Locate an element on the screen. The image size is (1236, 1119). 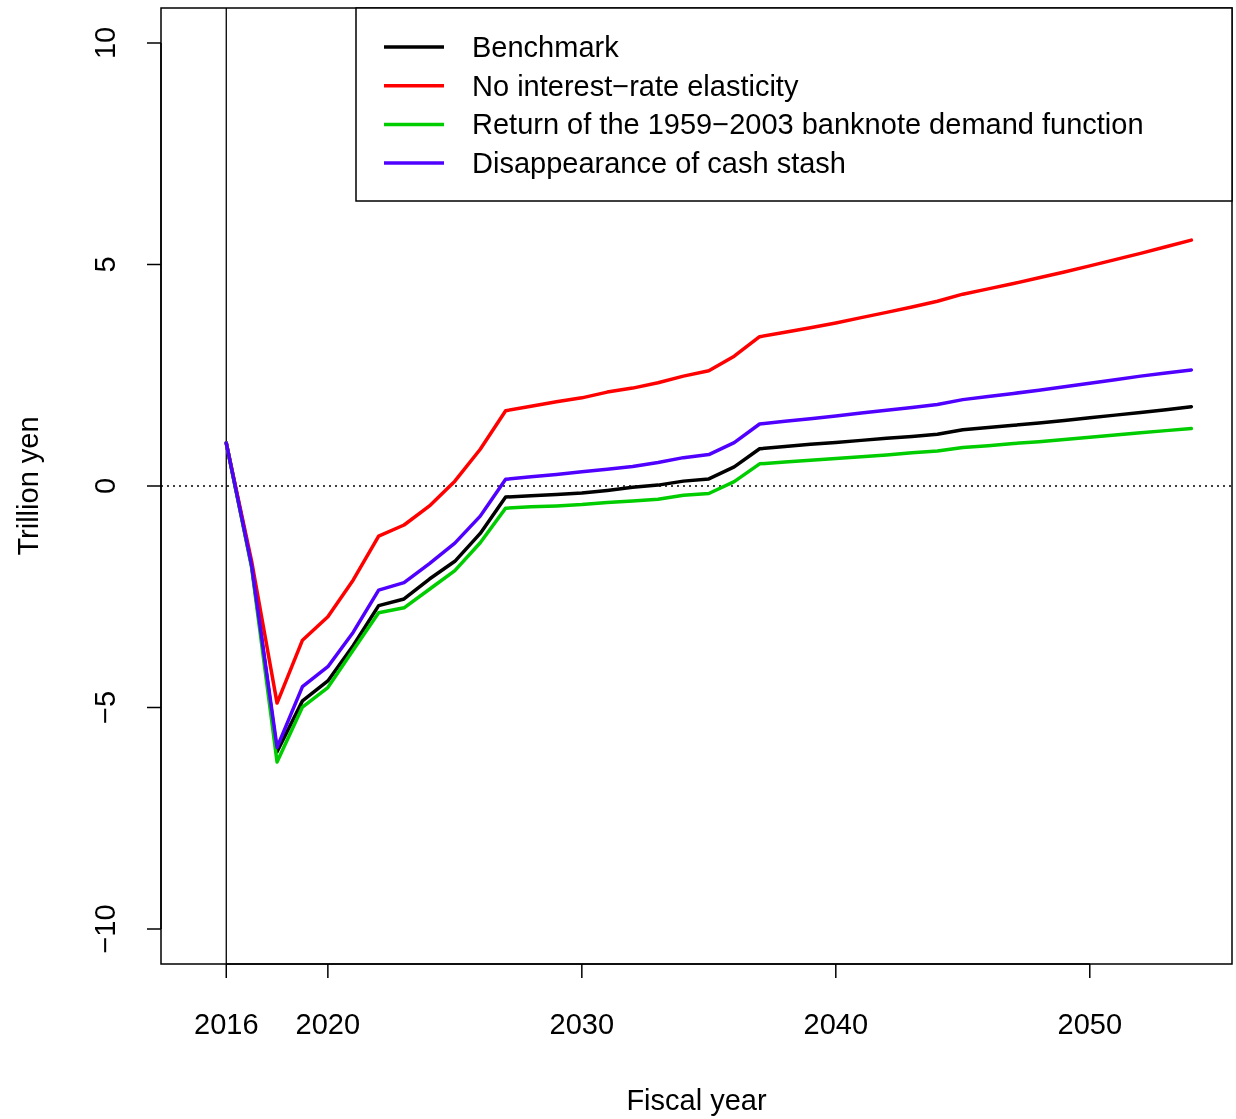
x-tick-label: 2040 is located at coordinates (836, 1024).